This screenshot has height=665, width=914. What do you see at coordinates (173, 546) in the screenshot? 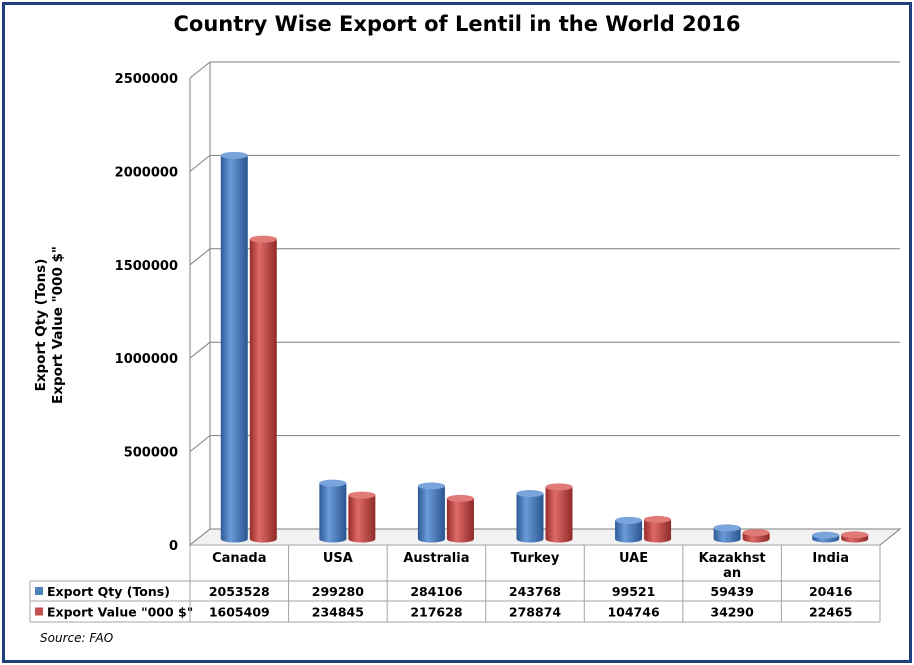
I see `y-tick-label: 0` at bounding box center [173, 546].